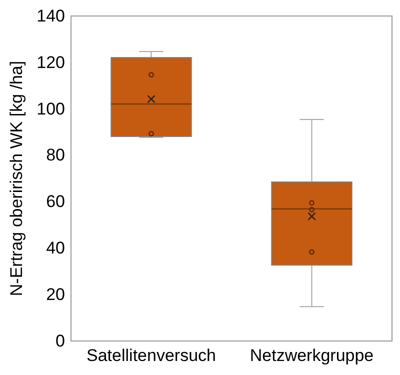  I want to click on x-tick-label: Satellitenversuch, so click(151, 356).